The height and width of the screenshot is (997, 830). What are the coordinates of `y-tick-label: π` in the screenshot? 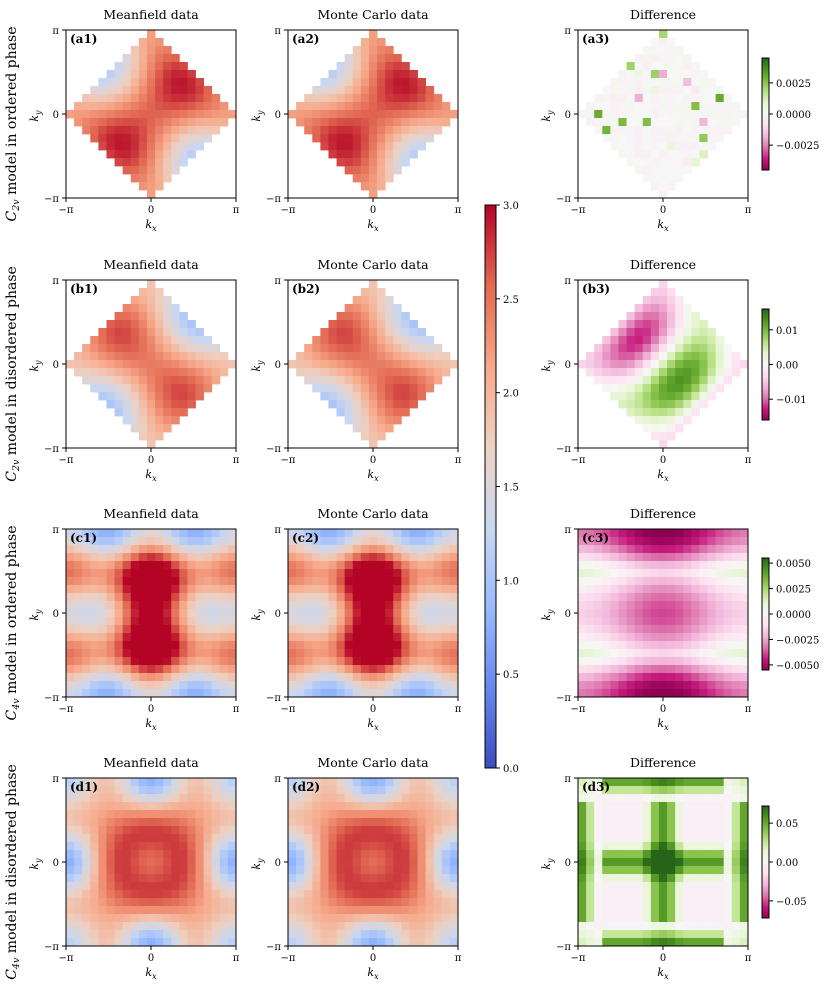 It's located at (55, 31).